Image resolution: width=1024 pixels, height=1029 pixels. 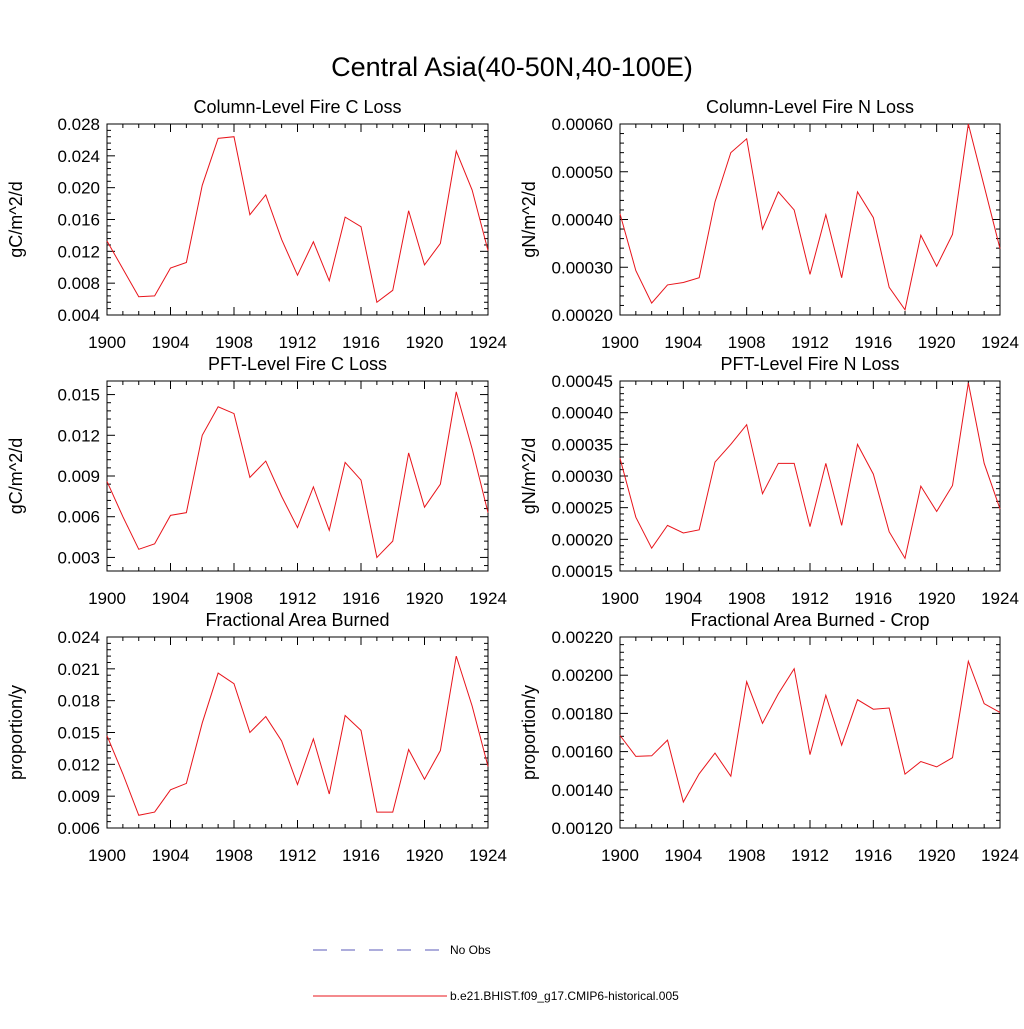 I want to click on y-tick-label: 0.018, so click(x=78, y=701).